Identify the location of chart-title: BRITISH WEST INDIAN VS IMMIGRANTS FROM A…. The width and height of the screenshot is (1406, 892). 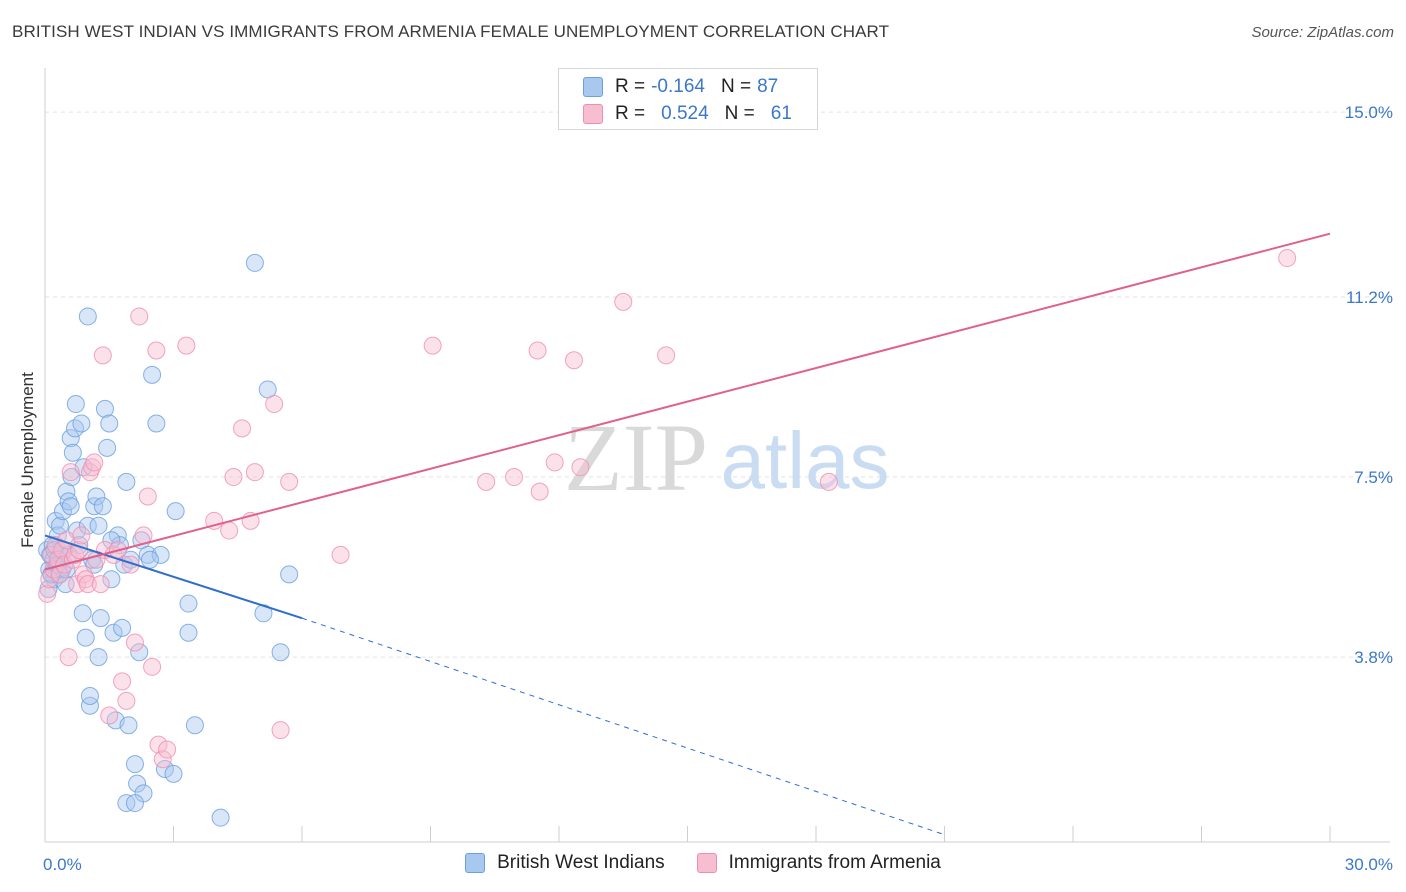
(451, 31).